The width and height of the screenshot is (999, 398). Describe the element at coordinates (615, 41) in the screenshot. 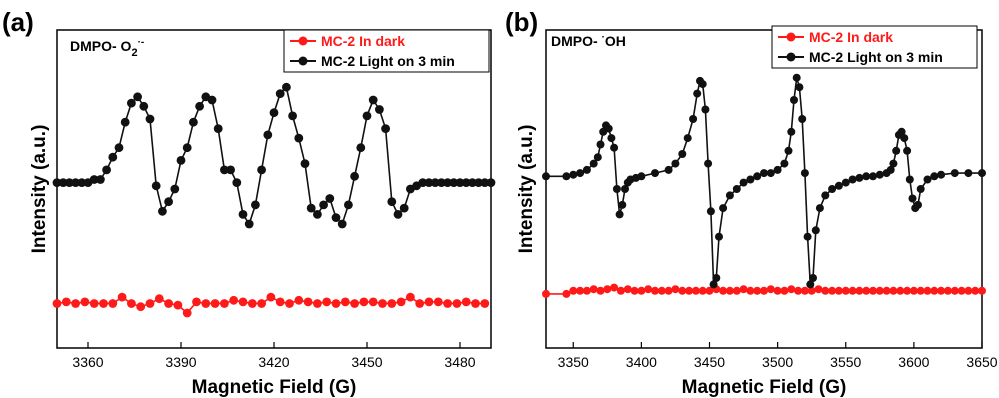

I see `panel-b-annotation-suffix: OH` at that location.